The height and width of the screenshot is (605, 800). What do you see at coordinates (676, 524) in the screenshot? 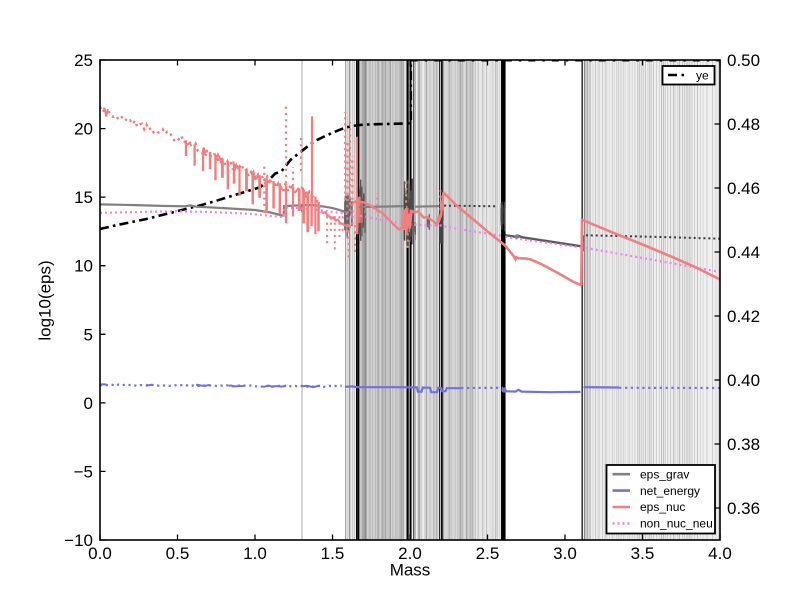
I see `svg-text: non_nuc_neu` at bounding box center [676, 524].